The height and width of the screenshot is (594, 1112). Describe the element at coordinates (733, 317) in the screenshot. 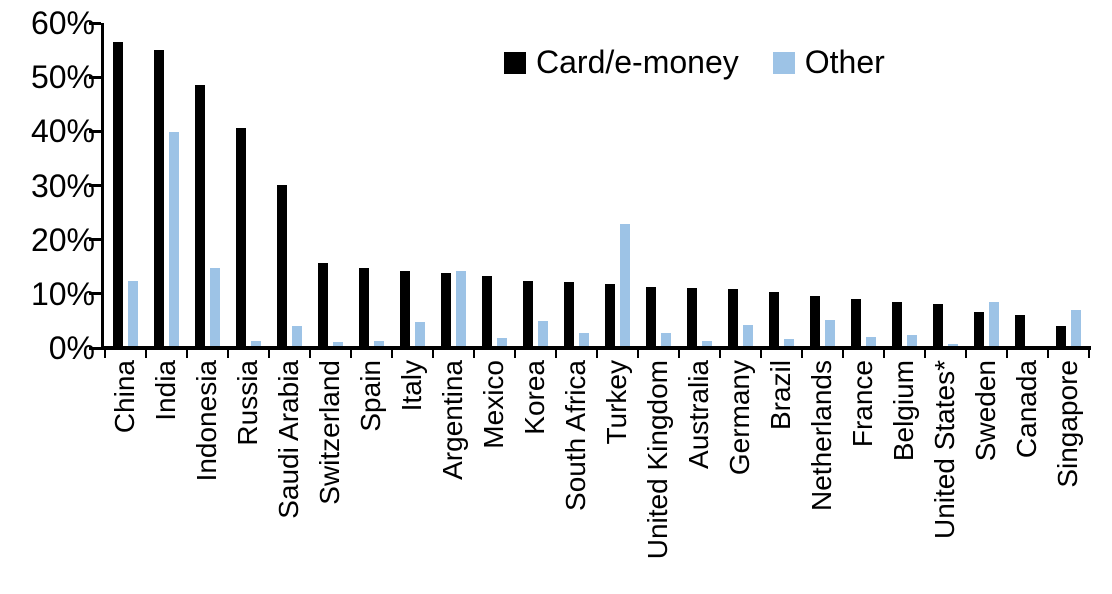

I see `bar-card-e-money-germany` at that location.